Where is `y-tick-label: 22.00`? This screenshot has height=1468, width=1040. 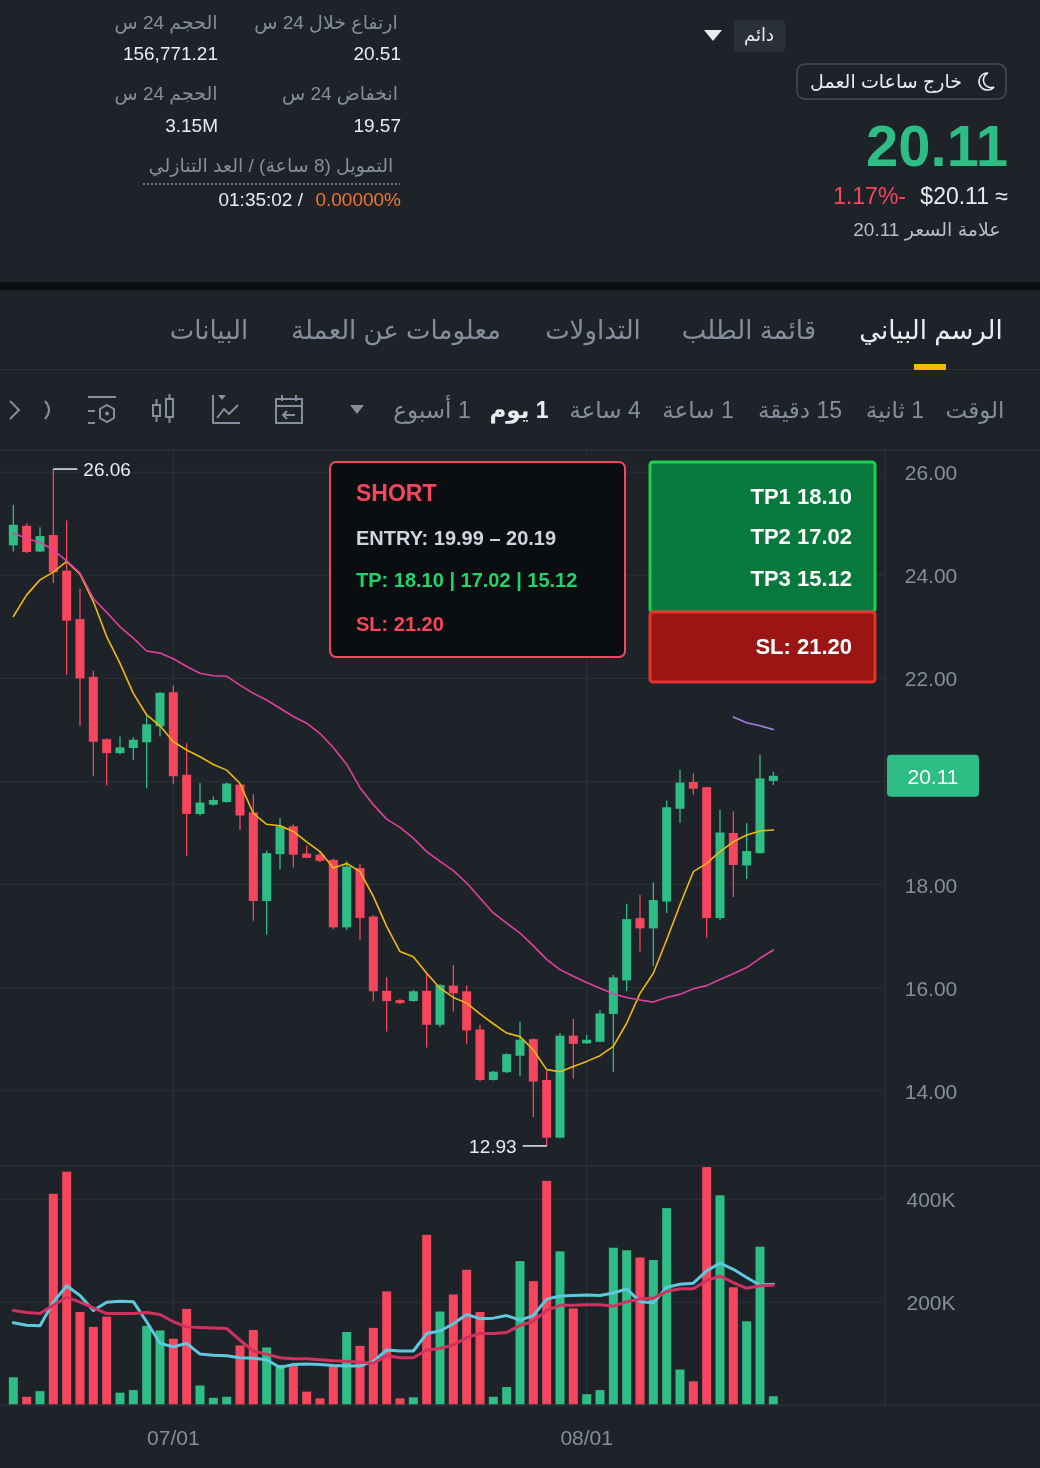 y-tick-label: 22.00 is located at coordinates (931, 678).